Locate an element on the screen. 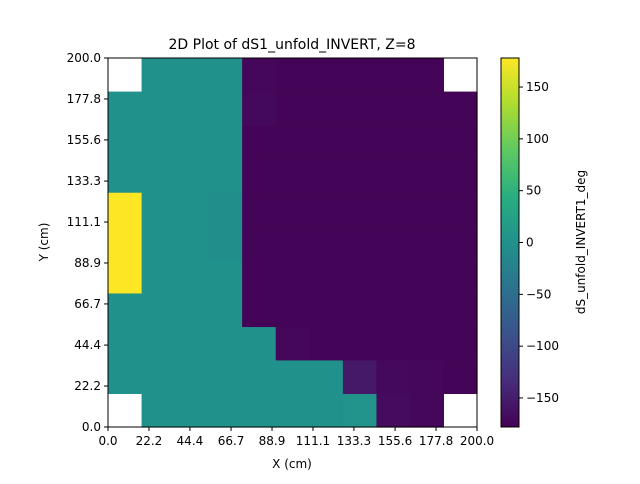 The height and width of the screenshot is (484, 640). colorbar is located at coordinates (510, 242).